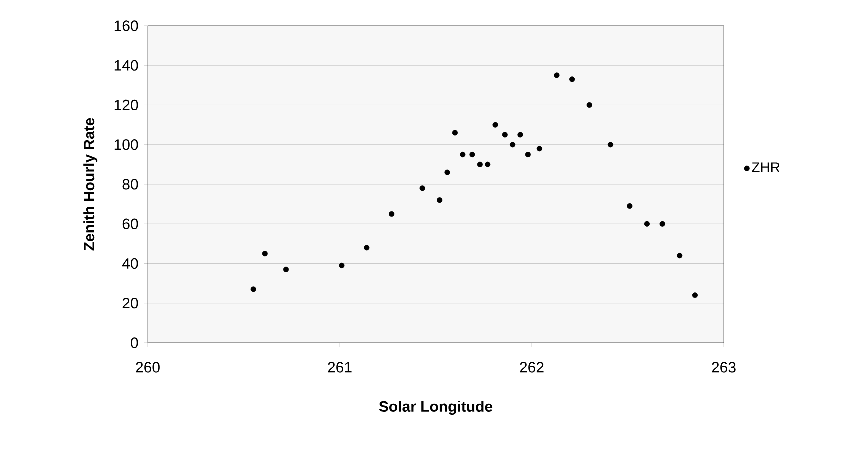  I want to click on y-tick-label: 0, so click(134, 343).